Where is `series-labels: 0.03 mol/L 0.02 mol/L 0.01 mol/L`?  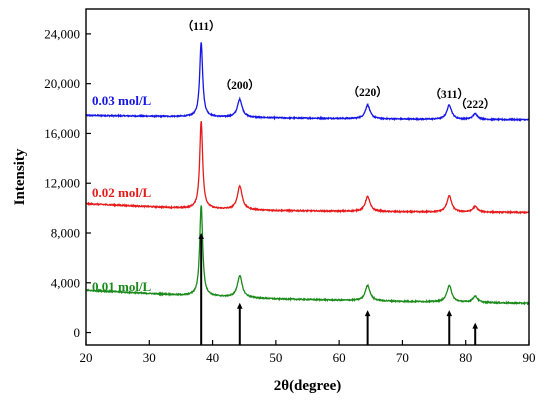 series-labels: 0.03 mol/L 0.02 mol/L 0.01 mol/L is located at coordinates (122, 193).